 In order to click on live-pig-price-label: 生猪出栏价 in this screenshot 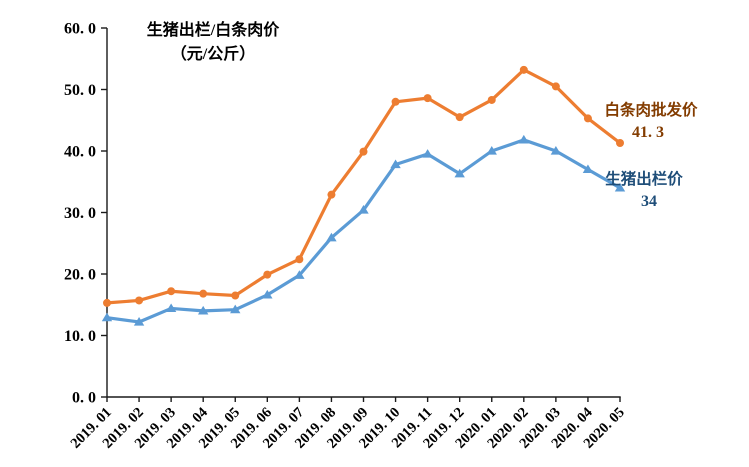, I will do `click(644, 178)`.